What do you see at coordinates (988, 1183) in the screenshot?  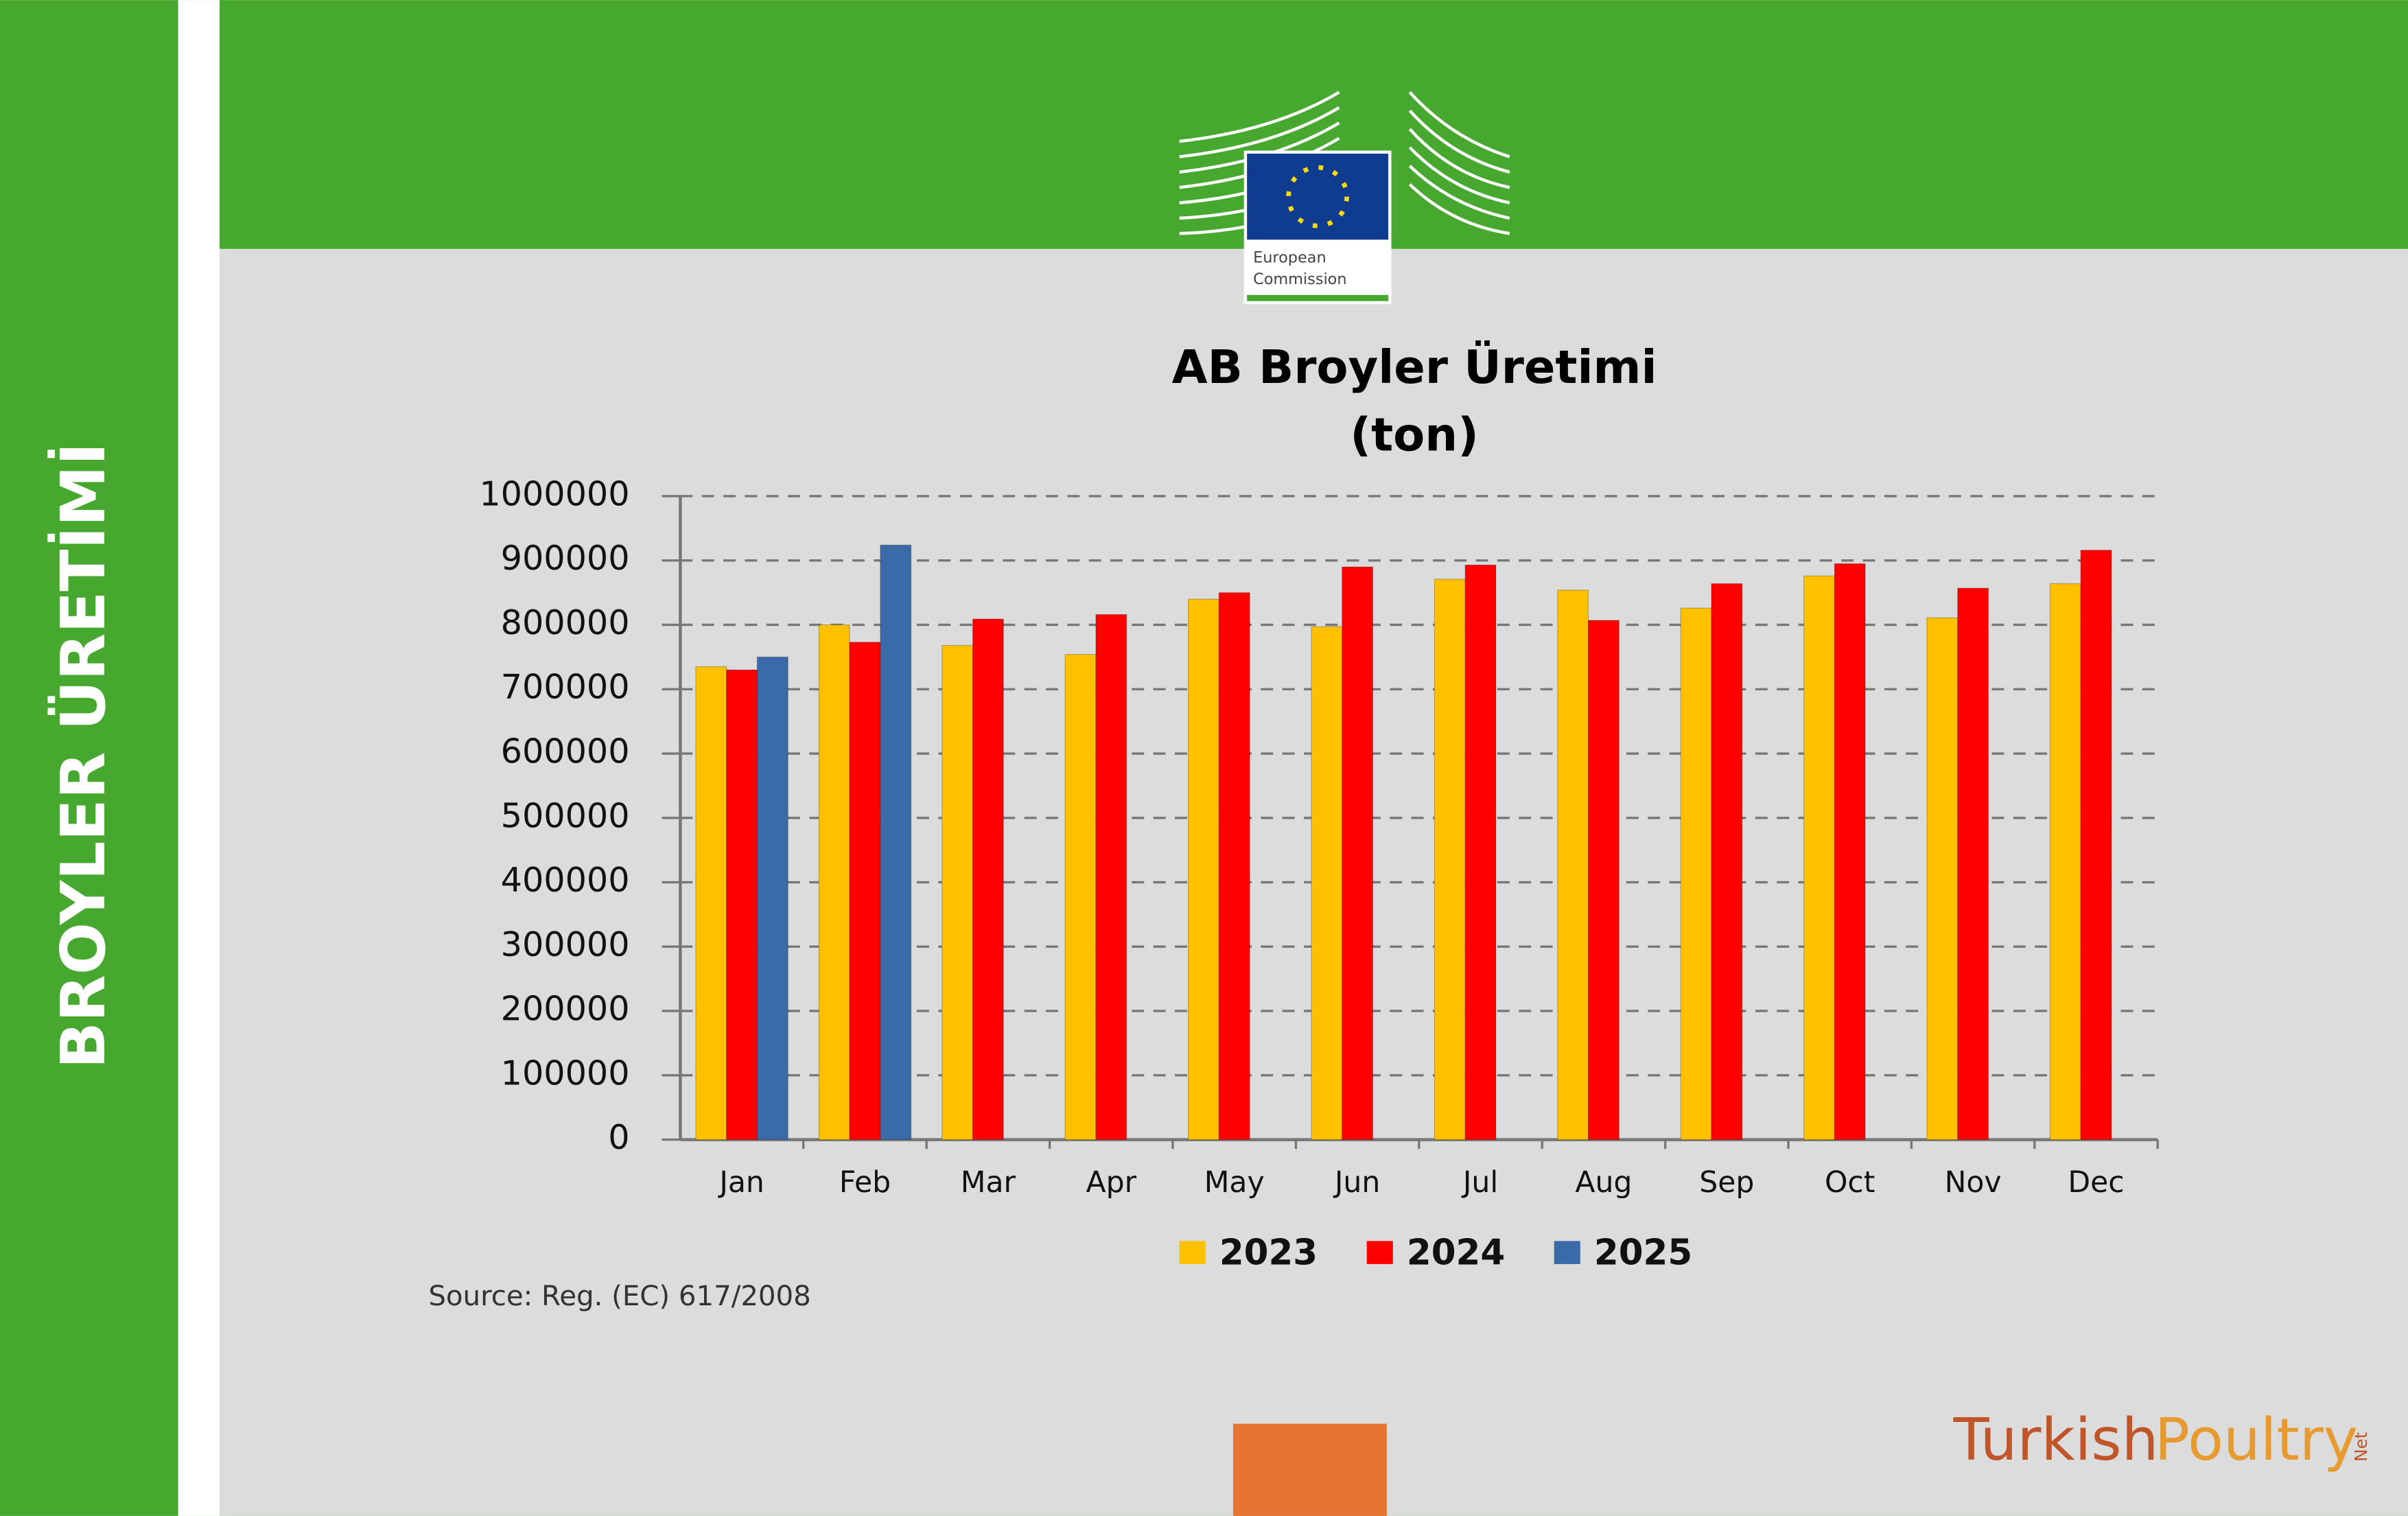 I see `x-tick-label: Mar` at bounding box center [988, 1183].